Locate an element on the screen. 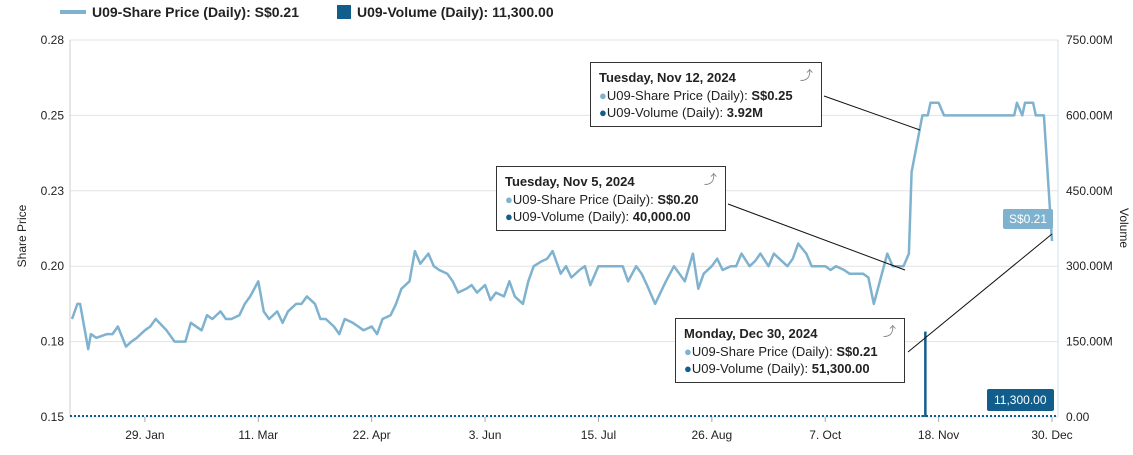  y2-tick-label: 750.00M is located at coordinates (1089, 40).